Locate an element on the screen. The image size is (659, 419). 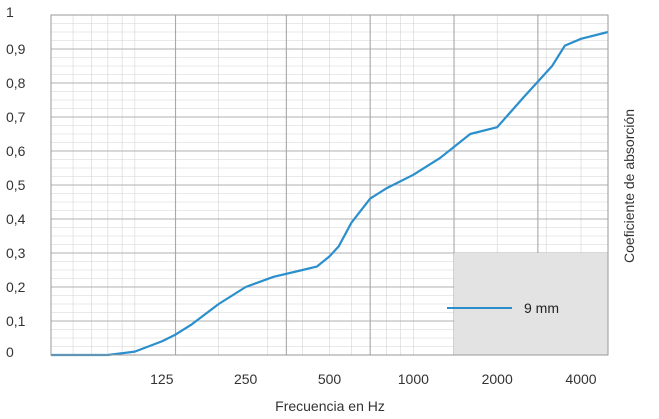
y-tick-label: 0,5 is located at coordinates (16, 185).